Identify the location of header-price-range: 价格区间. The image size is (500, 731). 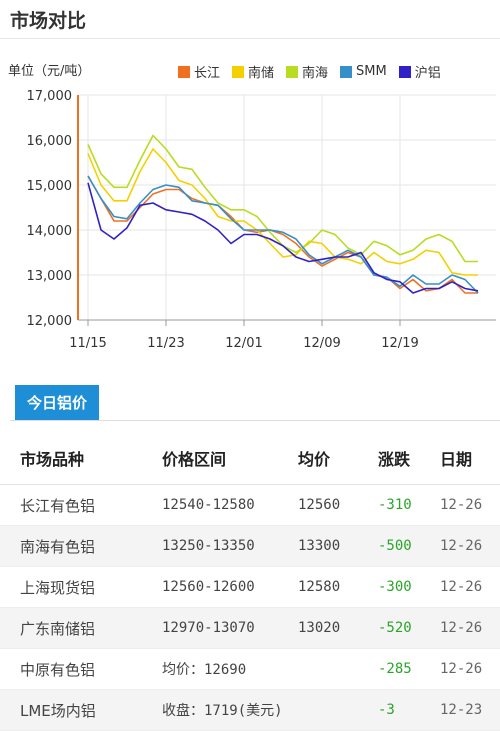
(230, 458).